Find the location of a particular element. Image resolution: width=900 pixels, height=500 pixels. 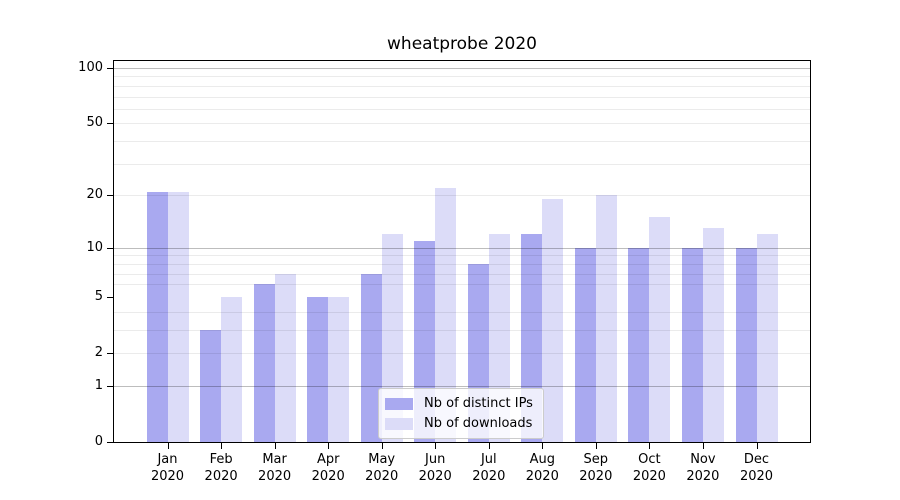

x-tick-label-apr: Apr 2020 is located at coordinates (328, 468).